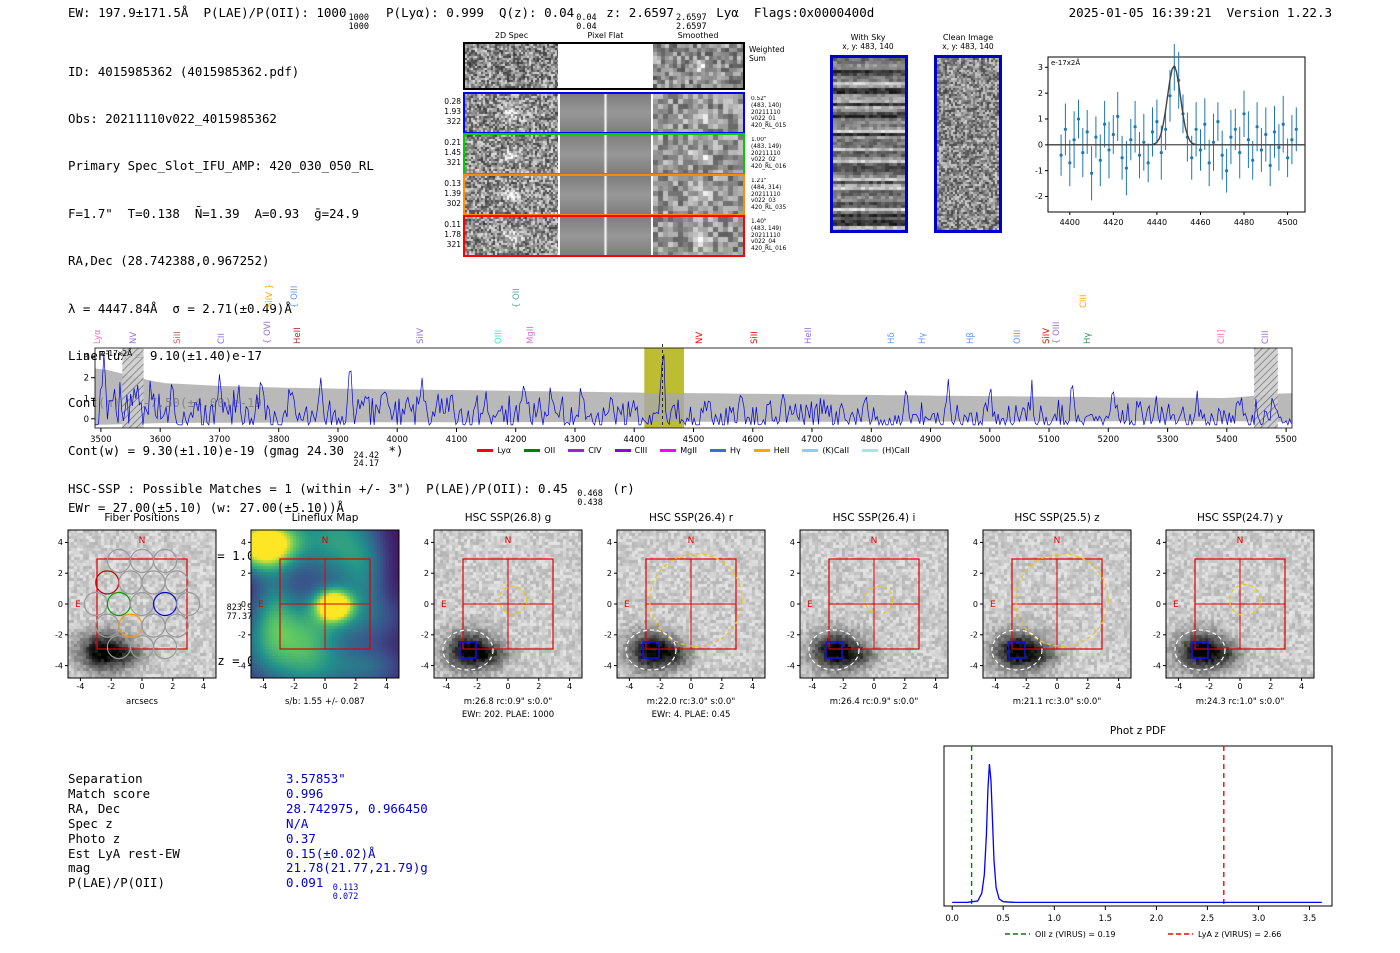 This screenshot has height=953, width=1400. I want to click on stat-value: 0.13, so click(452, 183).